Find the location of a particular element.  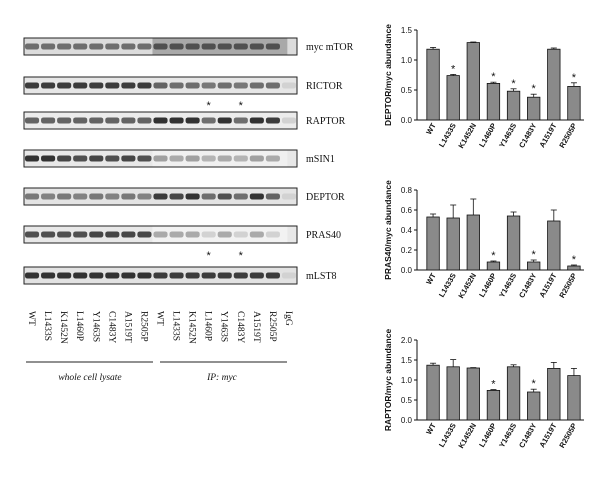

blot-label: PRAS40 is located at coordinates (323, 235).